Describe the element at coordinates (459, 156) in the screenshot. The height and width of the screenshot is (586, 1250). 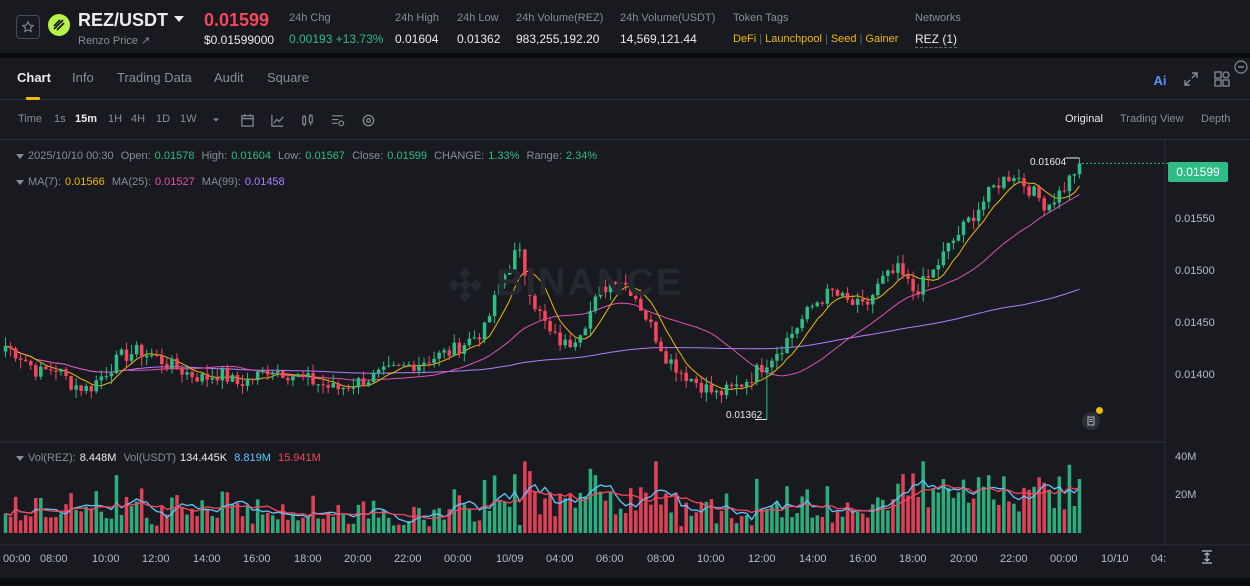
I see `legend-change-label: CHANGE:` at that location.